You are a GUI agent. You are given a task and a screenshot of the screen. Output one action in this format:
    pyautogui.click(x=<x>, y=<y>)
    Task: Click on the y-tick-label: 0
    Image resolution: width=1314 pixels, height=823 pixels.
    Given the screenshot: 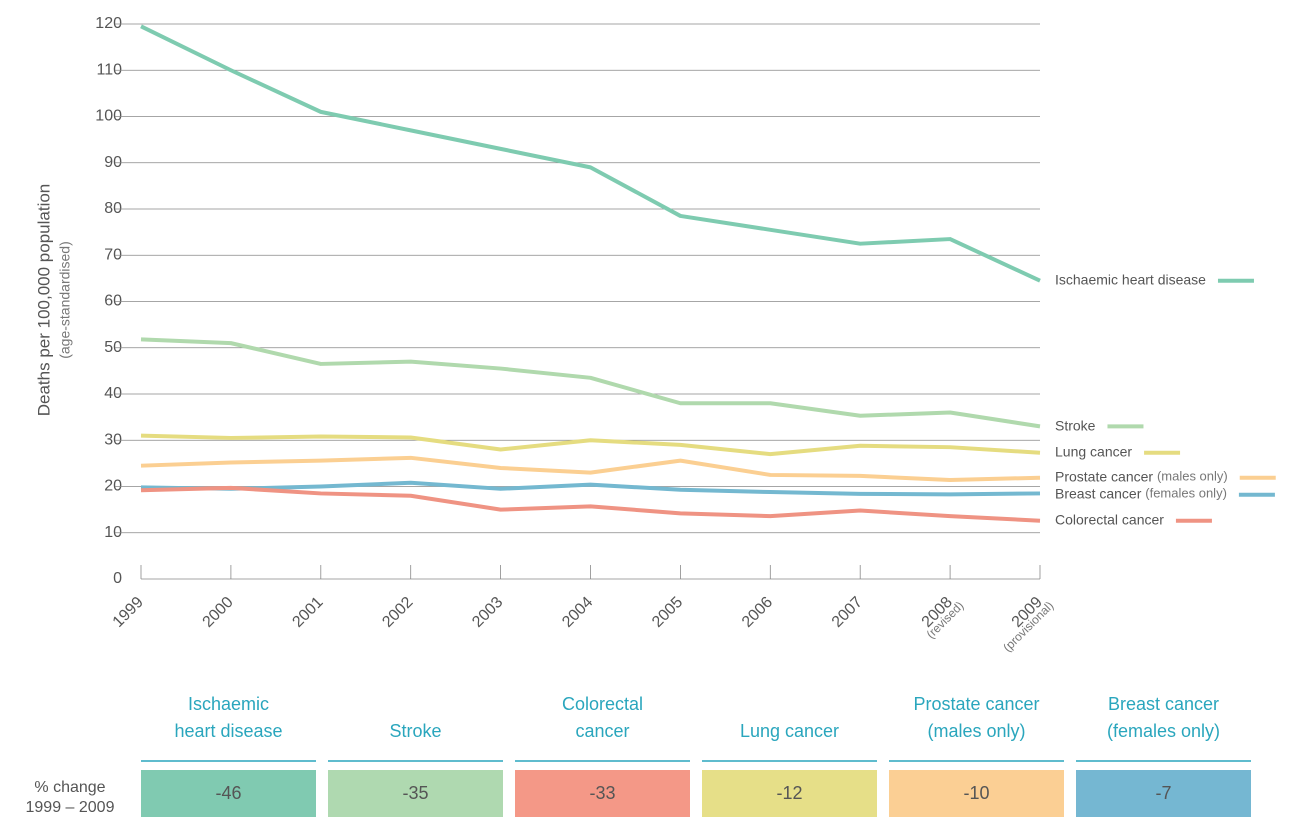 What is the action you would take?
    pyautogui.click(x=117, y=578)
    